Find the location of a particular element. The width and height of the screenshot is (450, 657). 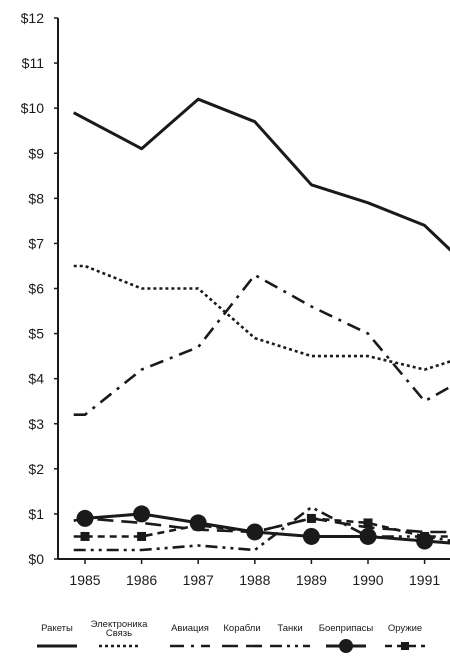

y-tick-label: $12 is located at coordinates (33, 18).